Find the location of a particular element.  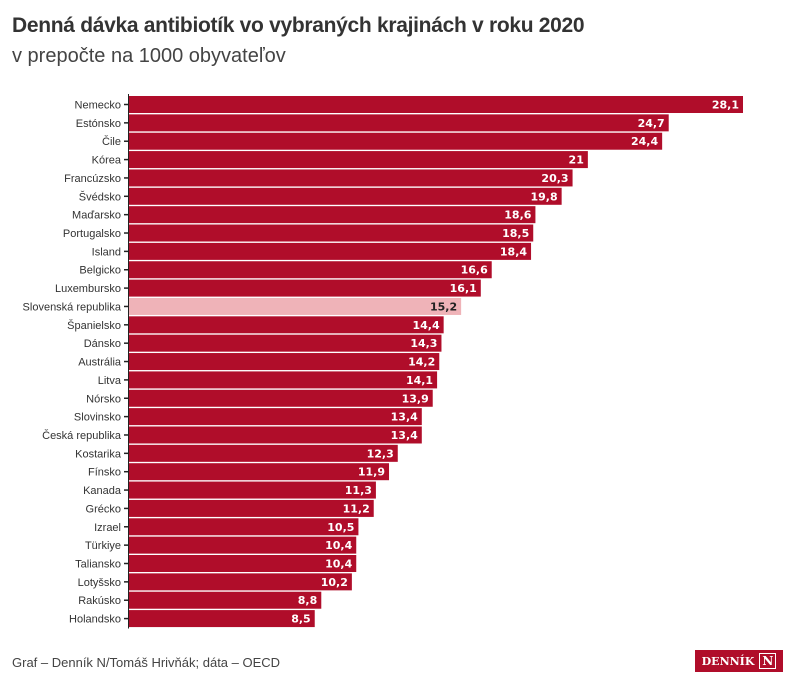

chart-subtitle: v prepočte na 1000 obyvateľov is located at coordinates (149, 56).